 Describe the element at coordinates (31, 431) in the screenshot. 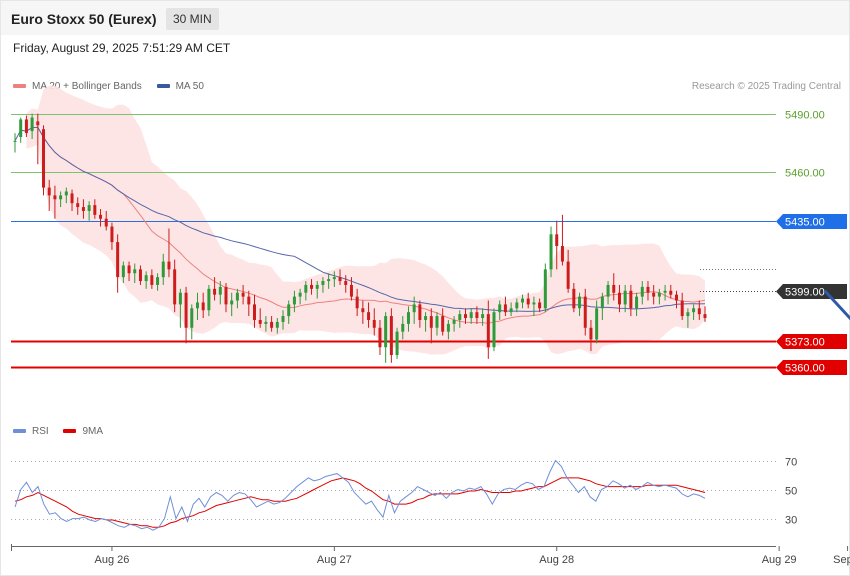

I see `legend-rsi: RSI` at that location.